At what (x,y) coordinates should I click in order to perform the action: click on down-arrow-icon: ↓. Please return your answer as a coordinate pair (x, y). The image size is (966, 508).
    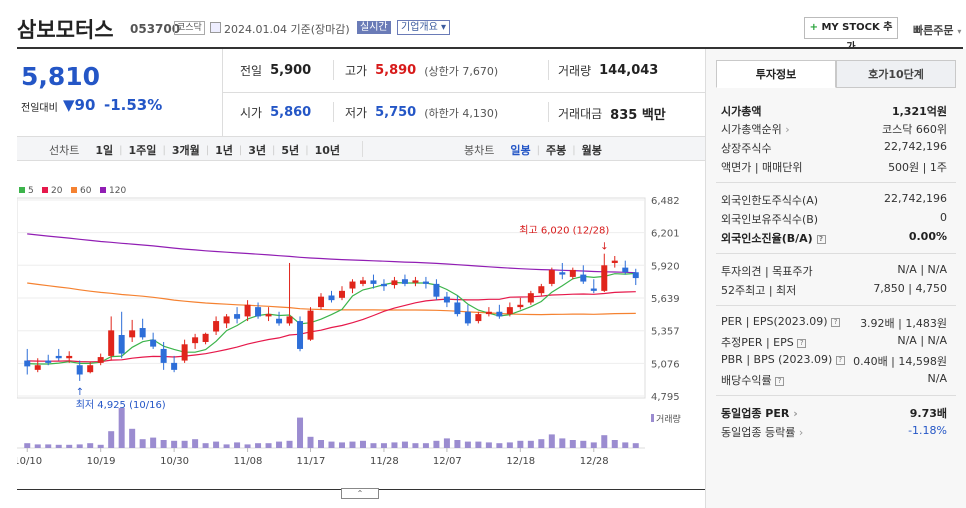
    Looking at the image, I should click on (604, 247).